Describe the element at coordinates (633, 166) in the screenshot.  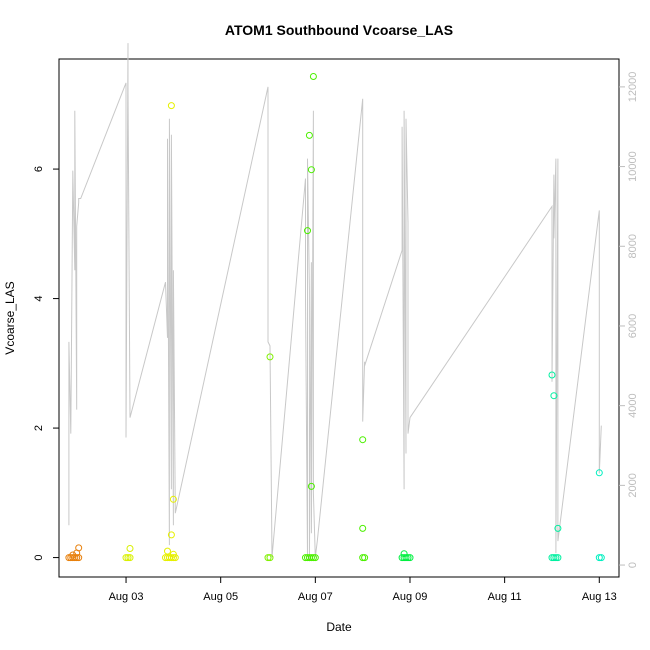
I see `y-right-tick-label: 10000` at that location.